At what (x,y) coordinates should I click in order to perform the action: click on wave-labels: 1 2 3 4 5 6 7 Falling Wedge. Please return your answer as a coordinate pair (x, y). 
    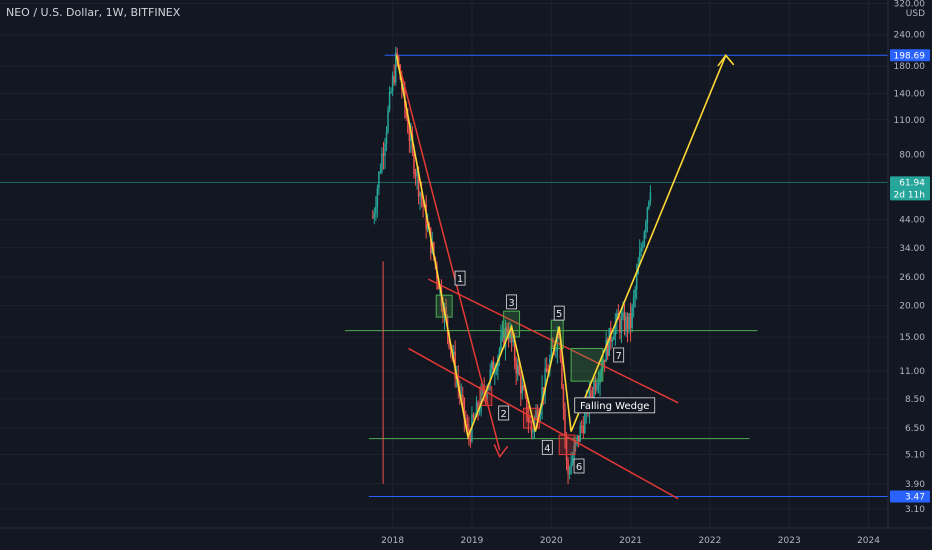
    Looking at the image, I should click on (555, 372).